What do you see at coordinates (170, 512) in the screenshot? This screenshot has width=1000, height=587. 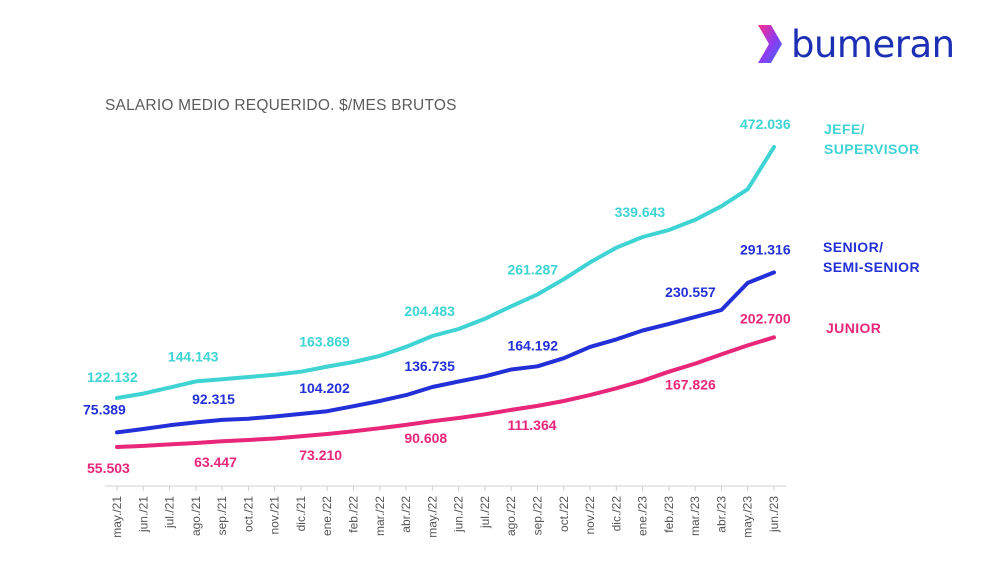 I see `x-tick-label: jul./21` at bounding box center [170, 512].